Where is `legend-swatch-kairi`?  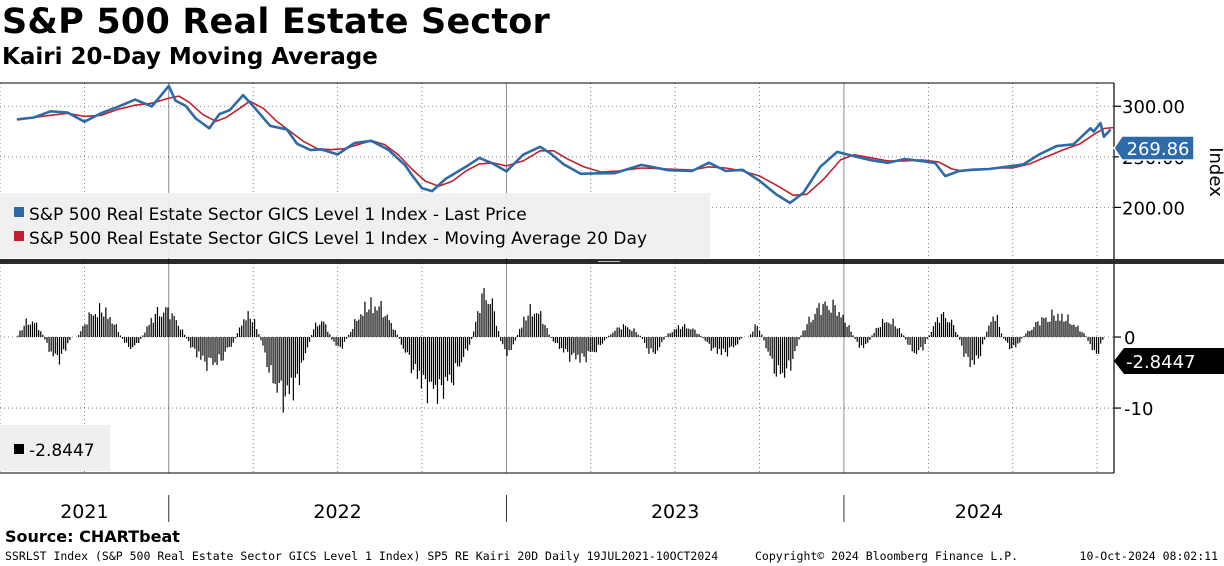 legend-swatch-kairi is located at coordinates (19, 449).